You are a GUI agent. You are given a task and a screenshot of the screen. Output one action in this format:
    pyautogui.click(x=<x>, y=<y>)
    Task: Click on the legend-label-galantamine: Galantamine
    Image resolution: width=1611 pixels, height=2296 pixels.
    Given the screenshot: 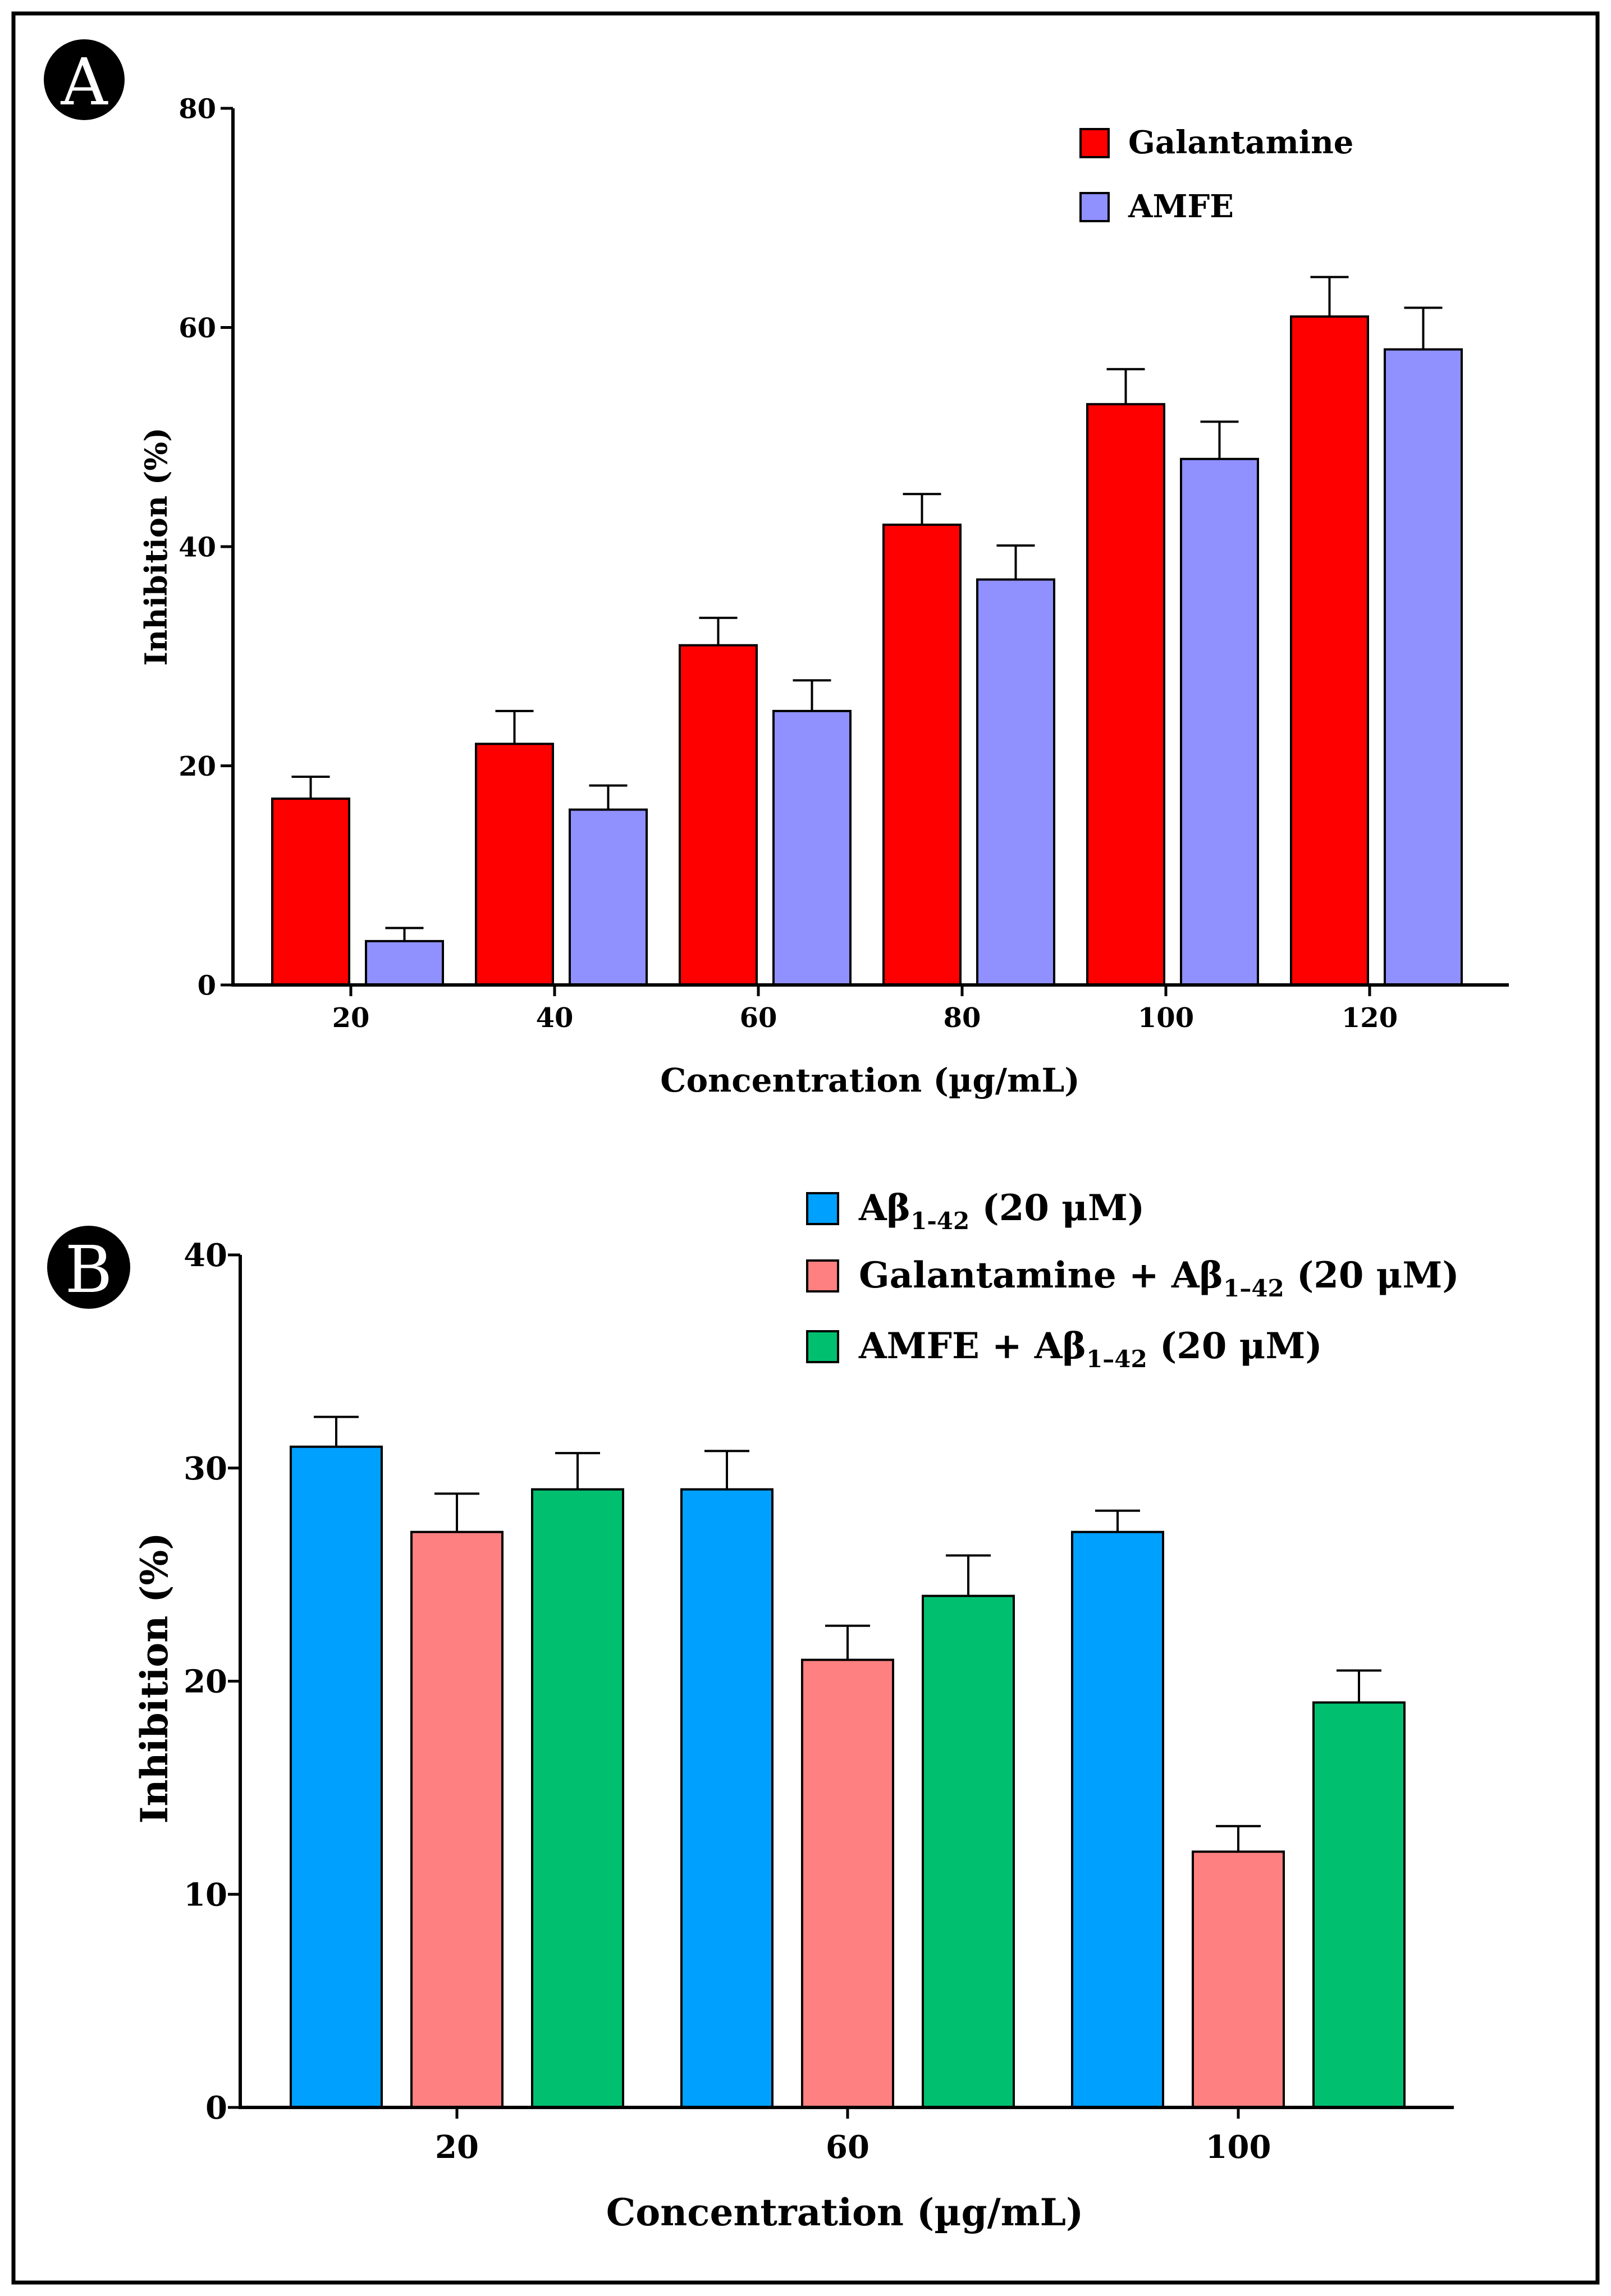 What is the action you would take?
    pyautogui.click(x=1240, y=143)
    